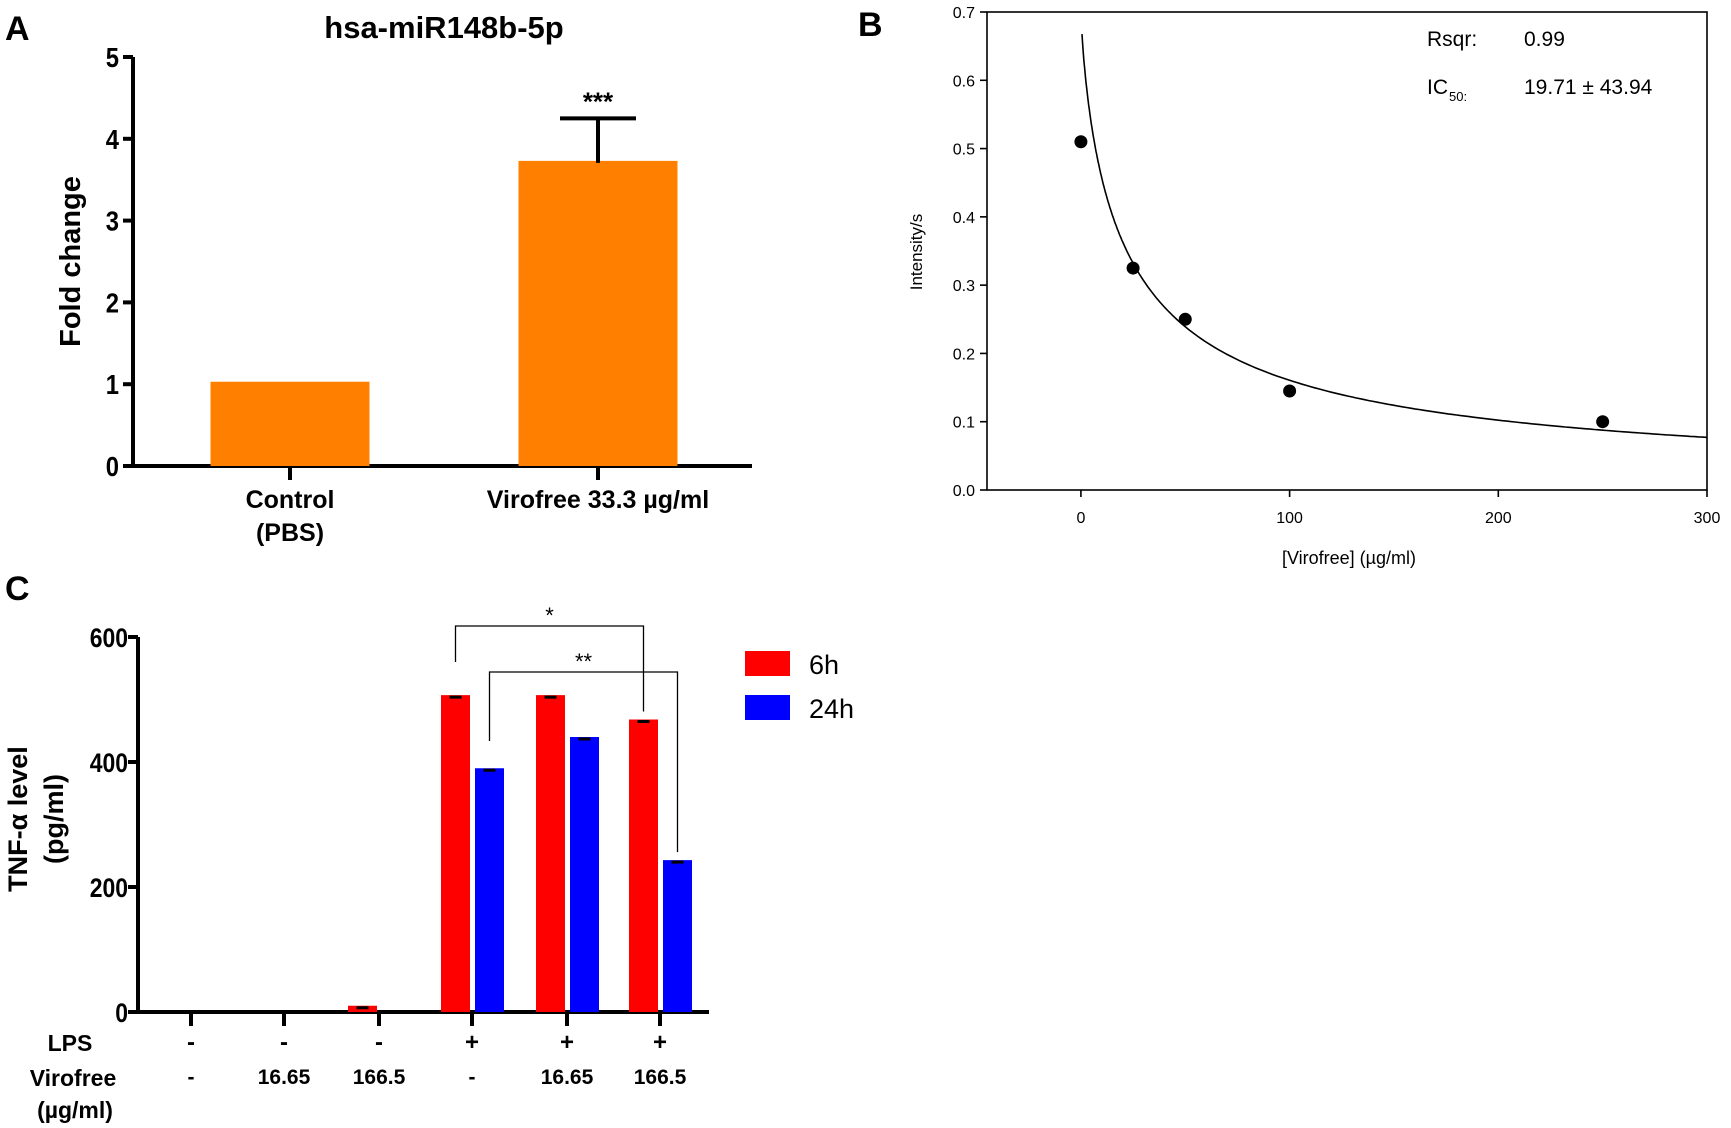 This screenshot has height=1128, width=1731. What do you see at coordinates (767, 707) in the screenshot?
I see `legend-swatch-24h` at bounding box center [767, 707].